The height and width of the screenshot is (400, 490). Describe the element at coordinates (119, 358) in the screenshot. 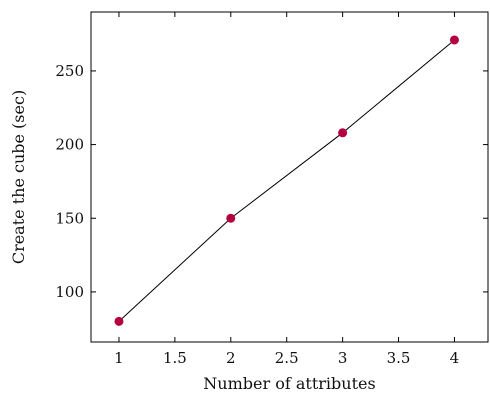

I see `x-tick-label: 1` at that location.